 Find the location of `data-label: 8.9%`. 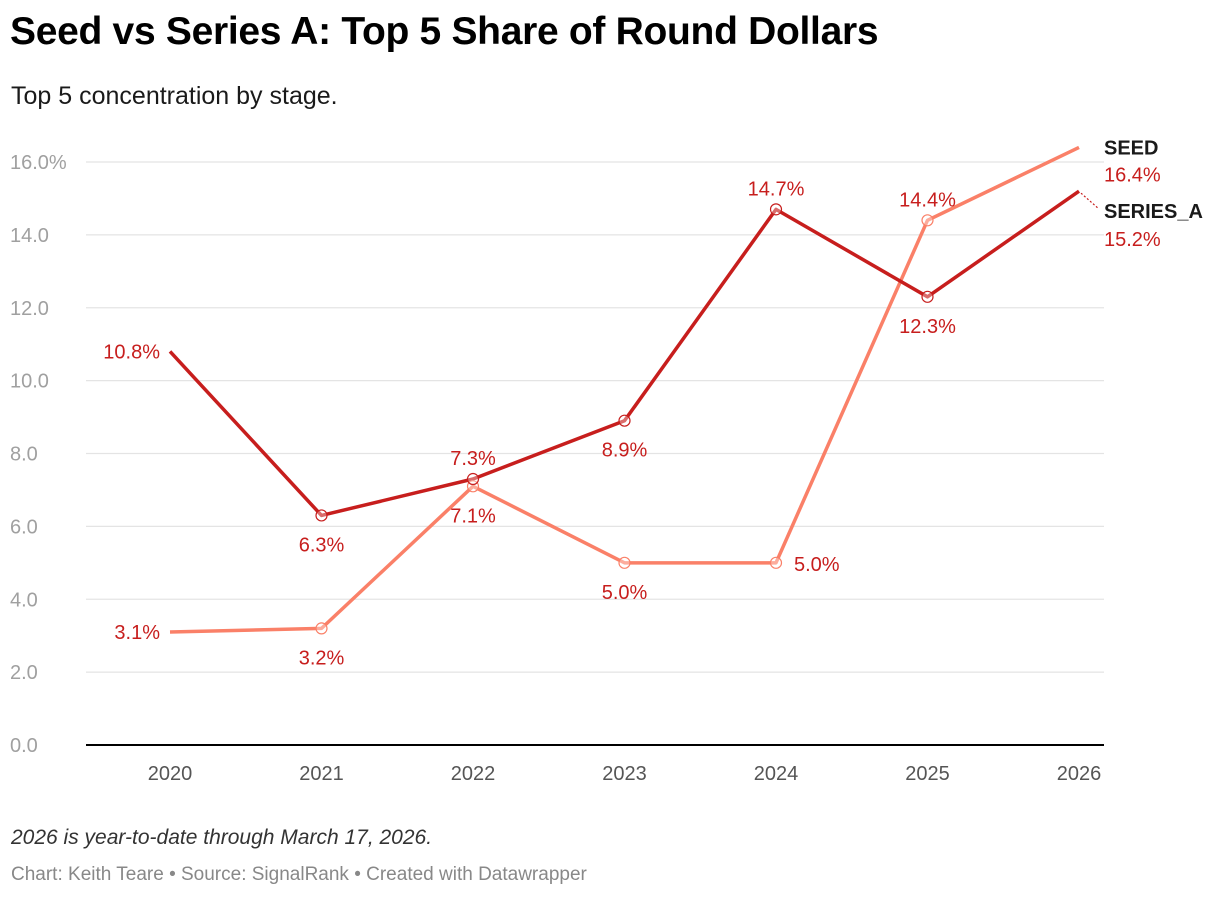

data-label: 8.9% is located at coordinates (625, 451).